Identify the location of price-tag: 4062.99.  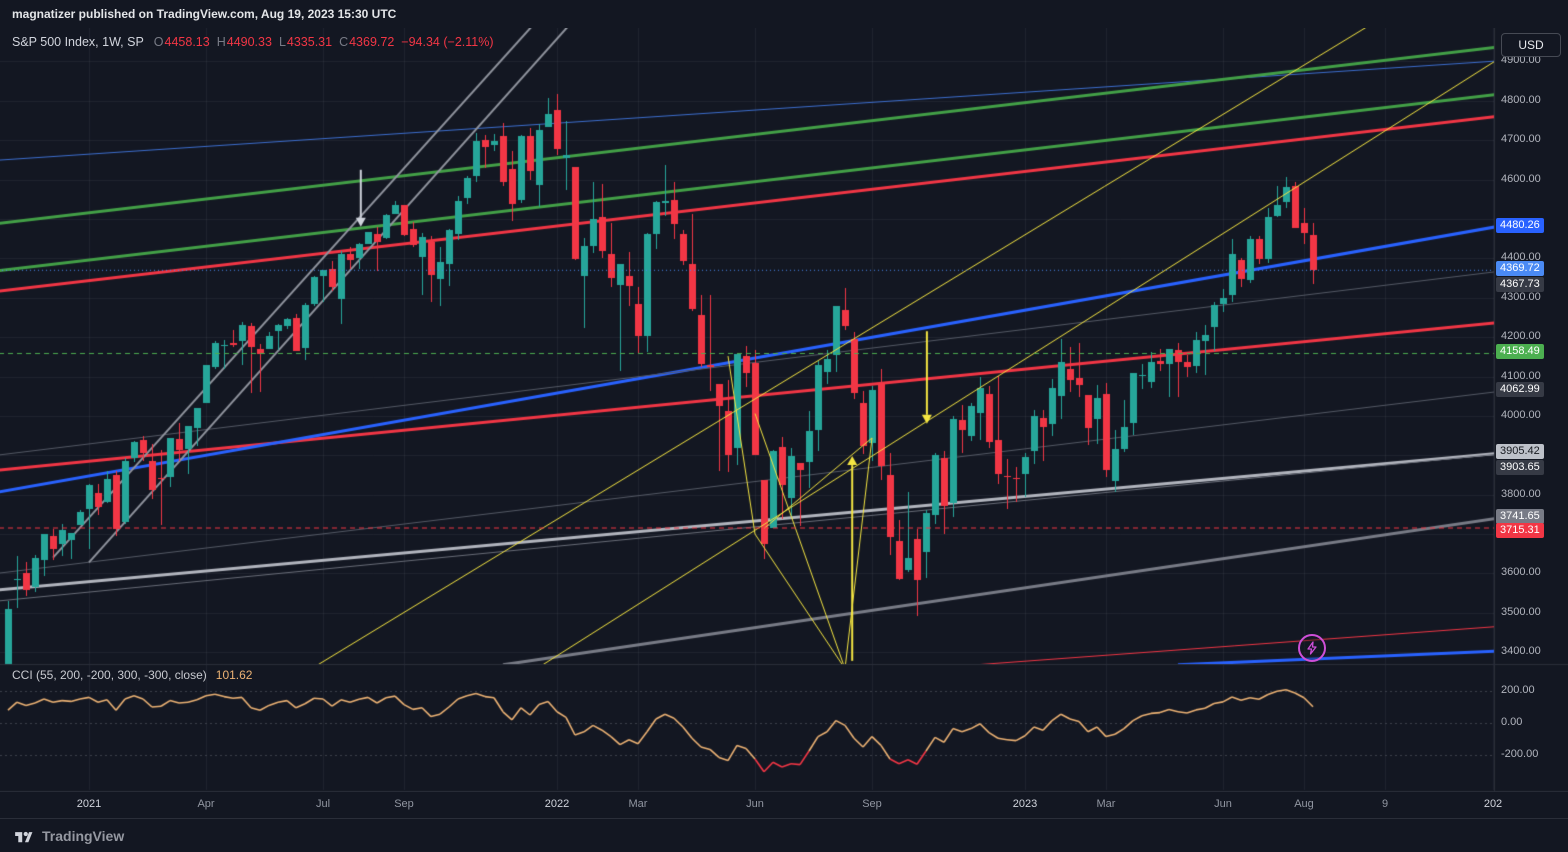
(1520, 389).